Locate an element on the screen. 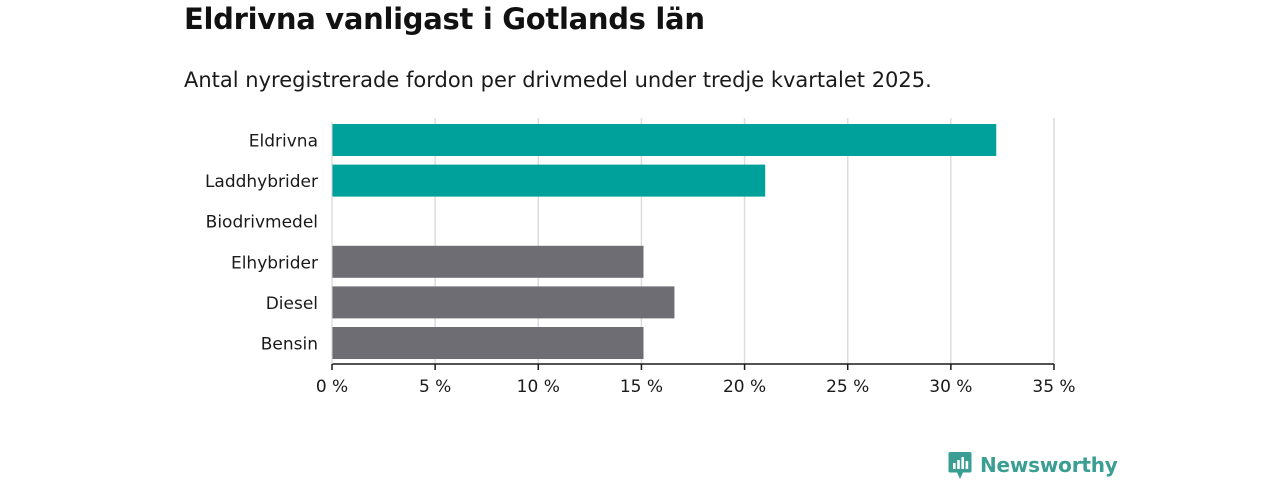  x-tick-label: 20 % is located at coordinates (744, 387).